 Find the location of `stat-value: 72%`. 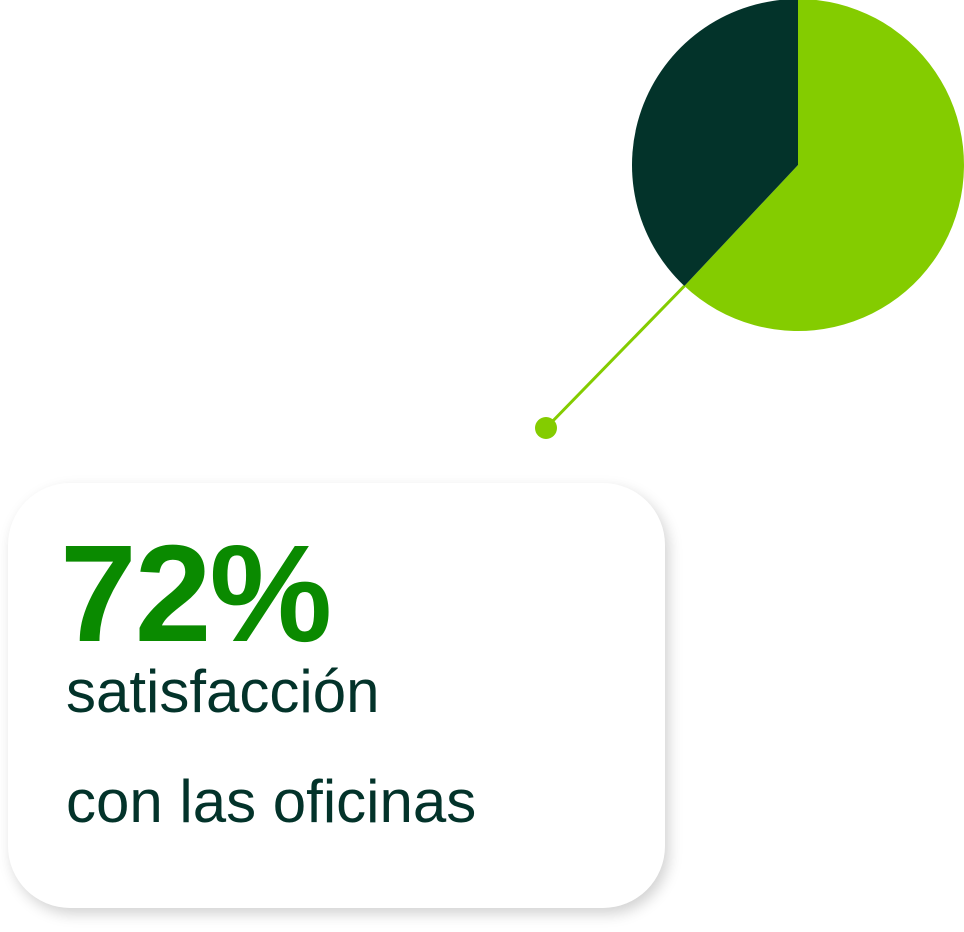

stat-value: 72% is located at coordinates (196, 594).